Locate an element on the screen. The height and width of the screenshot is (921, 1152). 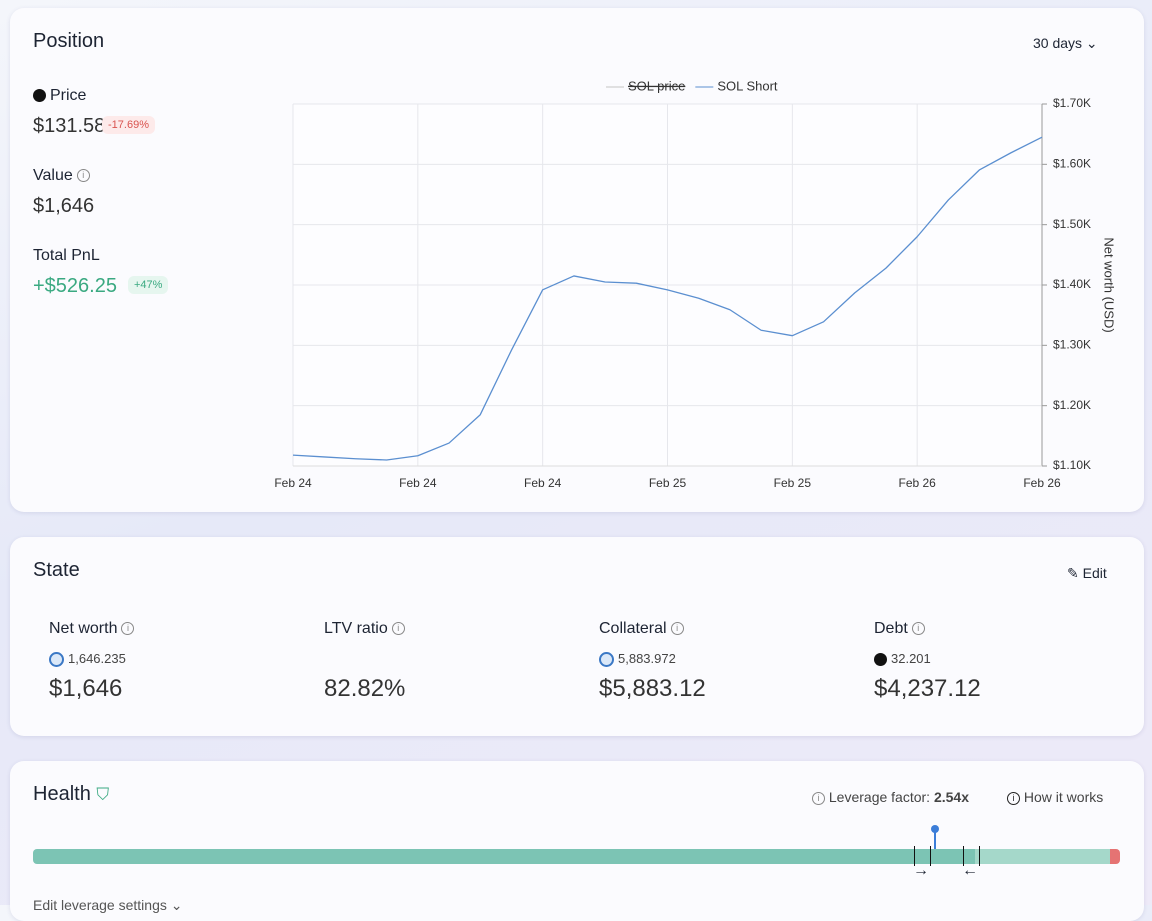
label: Price is located at coordinates (68, 95).